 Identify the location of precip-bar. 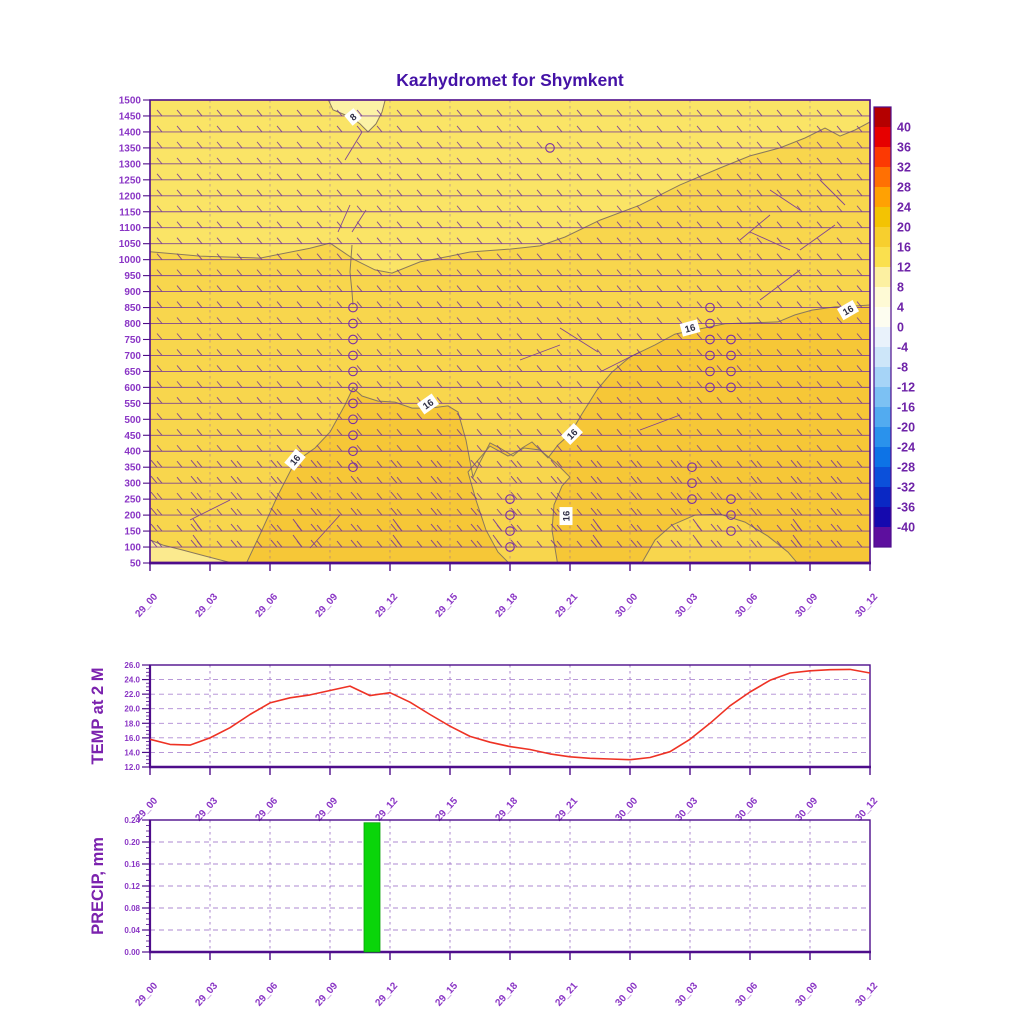
(372, 887).